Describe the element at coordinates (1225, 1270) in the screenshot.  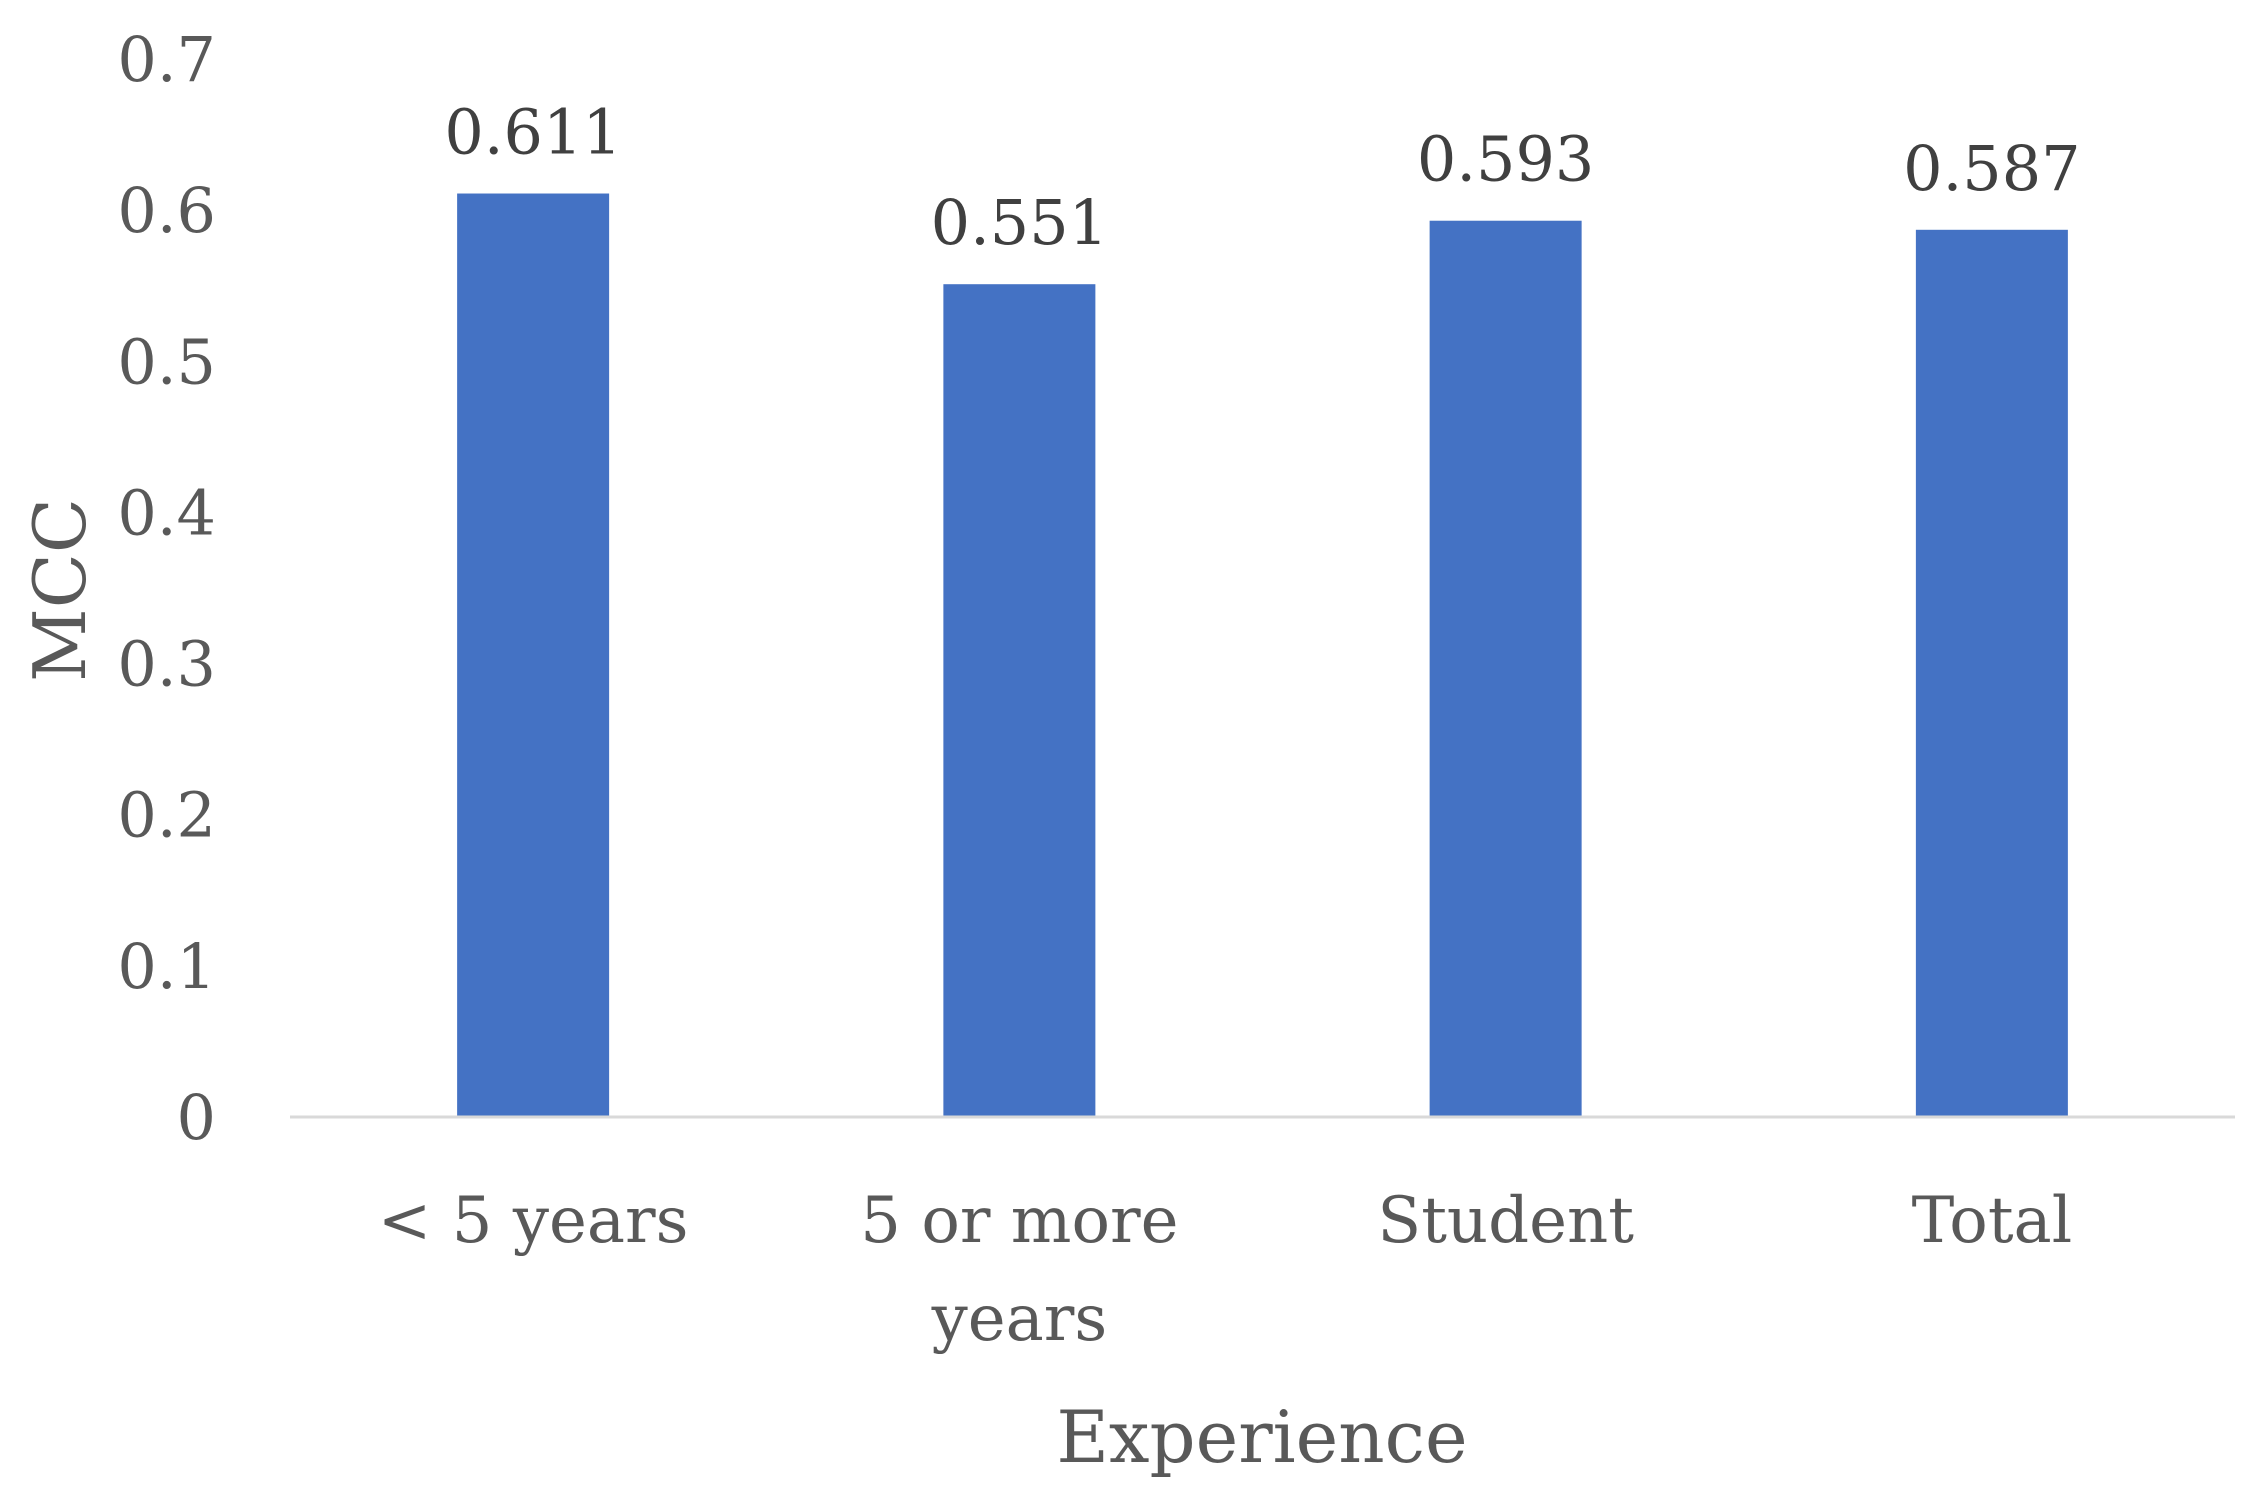
I see `x-axis-category-labels: < 5 years 5 or more years Student Total` at that location.